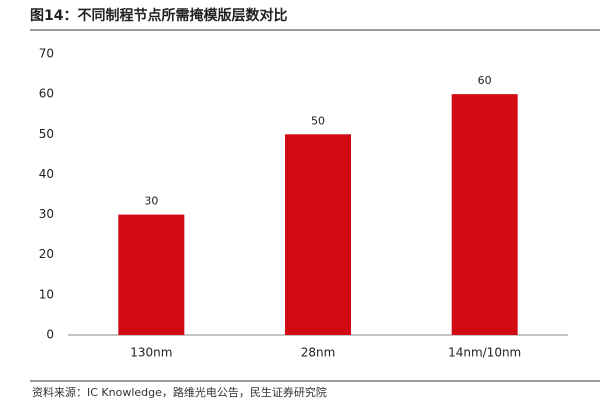  What do you see at coordinates (46, 294) in the screenshot?
I see `y-tick-label: 10` at bounding box center [46, 294].